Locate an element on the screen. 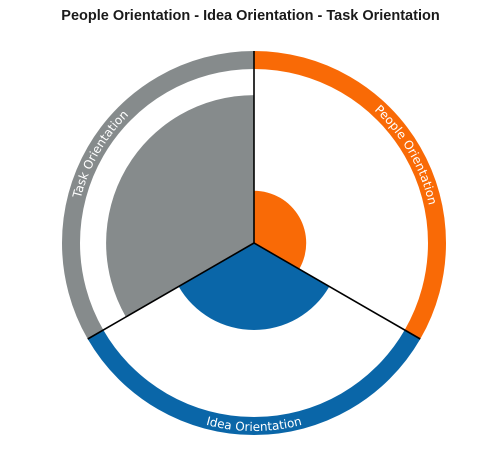 The width and height of the screenshot is (501, 453). task-orientation-value-wedge is located at coordinates (180, 206).